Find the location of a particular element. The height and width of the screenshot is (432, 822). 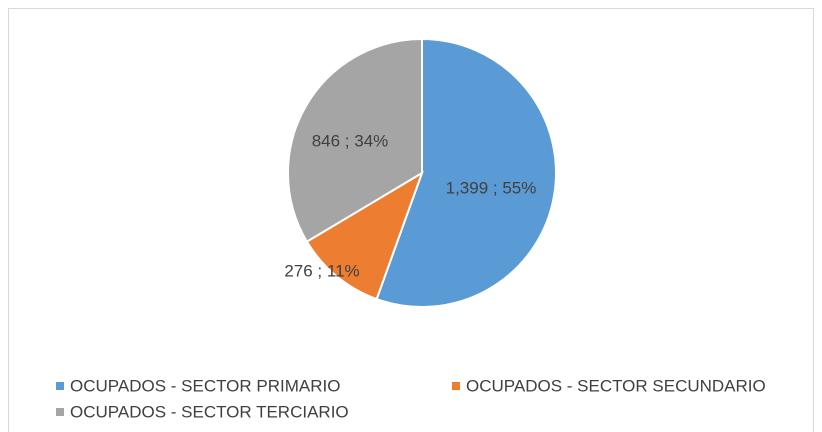

legend-label: OCUPADOS - SECTOR TERCIARIO is located at coordinates (209, 411).